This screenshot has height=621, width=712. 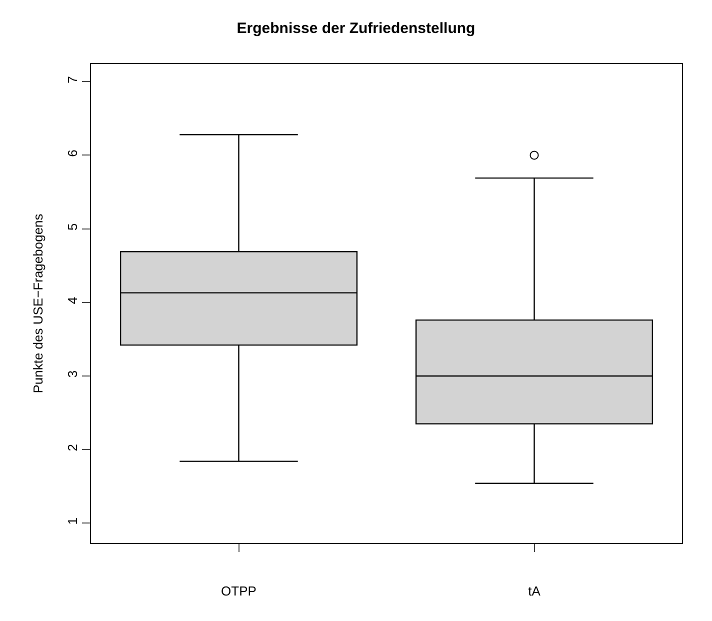 I want to click on y-tick-label: 4, so click(x=72, y=300).